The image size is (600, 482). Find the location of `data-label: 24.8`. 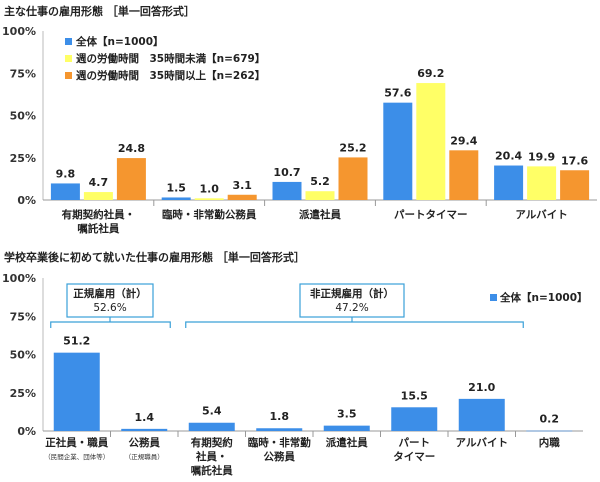

data-label: 24.8 is located at coordinates (131, 148).